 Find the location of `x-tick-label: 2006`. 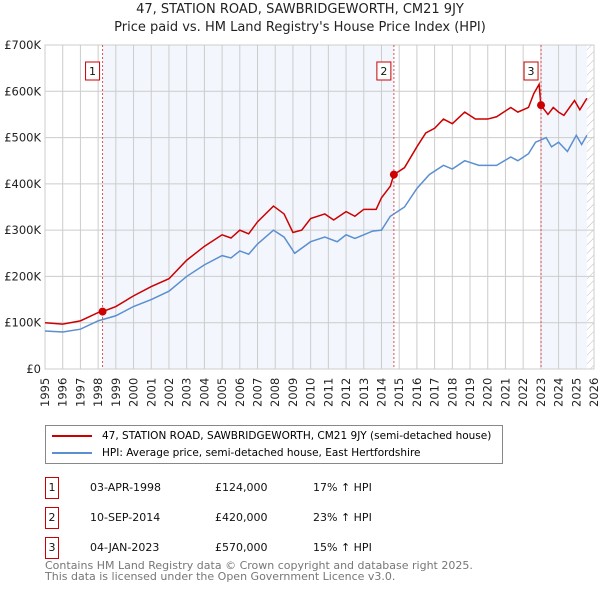

x-tick-label: 2006 is located at coordinates (240, 392).